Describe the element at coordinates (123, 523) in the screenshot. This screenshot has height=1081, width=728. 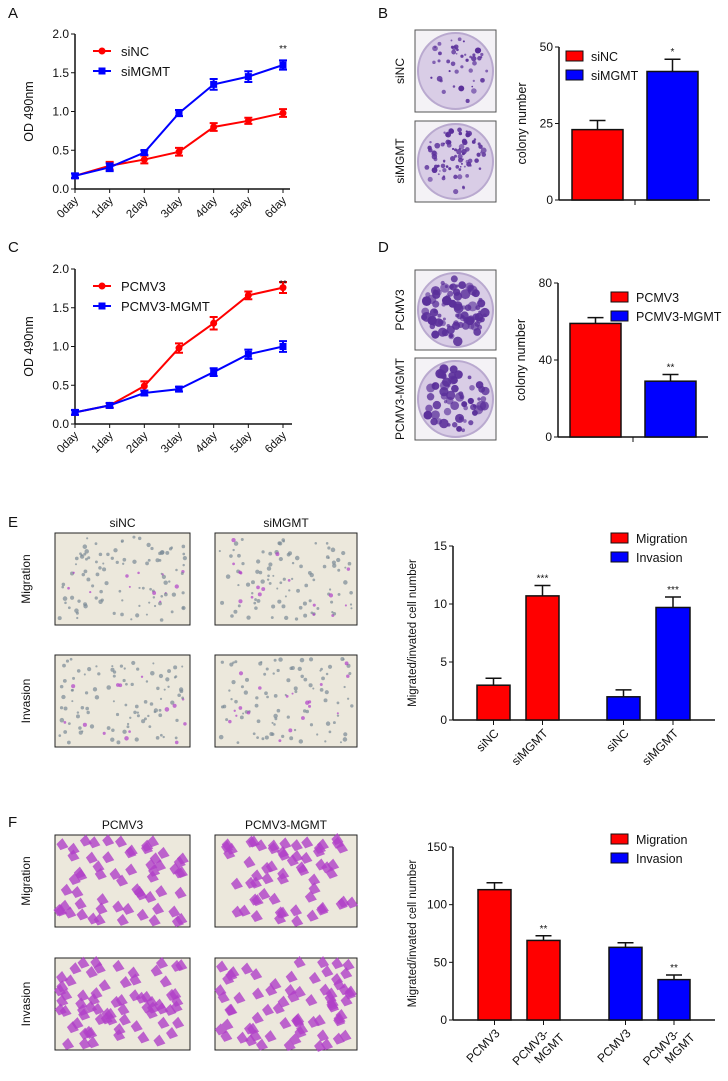
I see `photo-column-label: siNC` at that location.